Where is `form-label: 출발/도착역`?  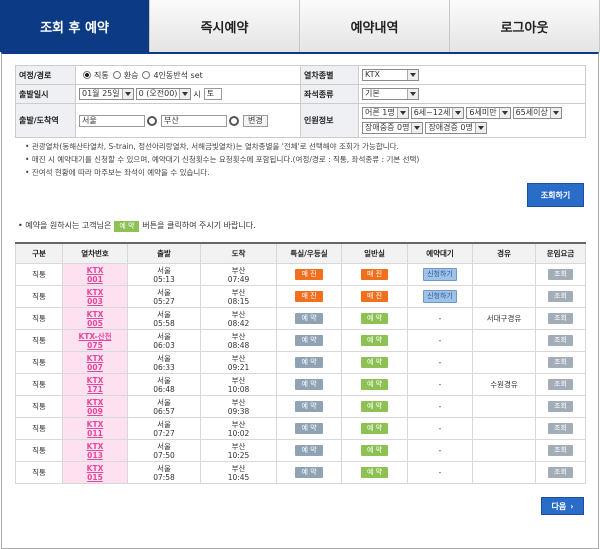 form-label: 출발/도착역 is located at coordinates (45, 120).